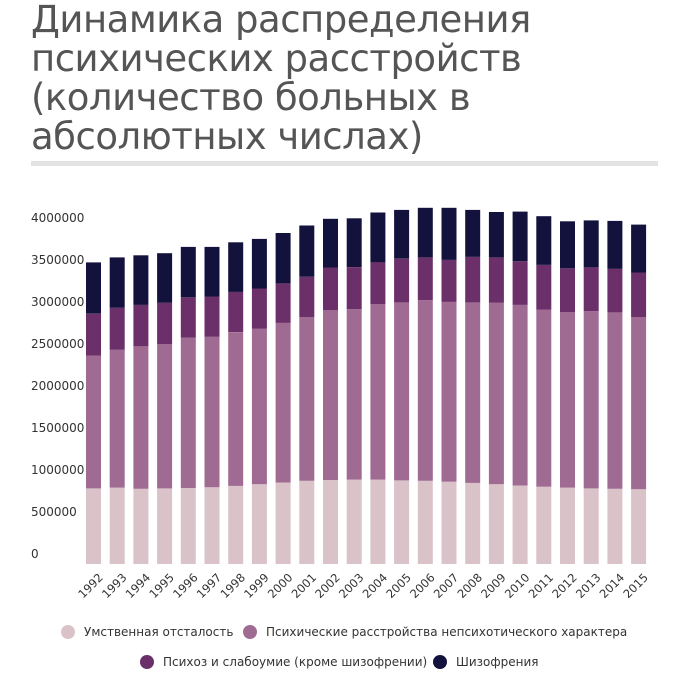 The width and height of the screenshot is (687, 678). I want to click on y-tick-label: 1000000, so click(57, 470).